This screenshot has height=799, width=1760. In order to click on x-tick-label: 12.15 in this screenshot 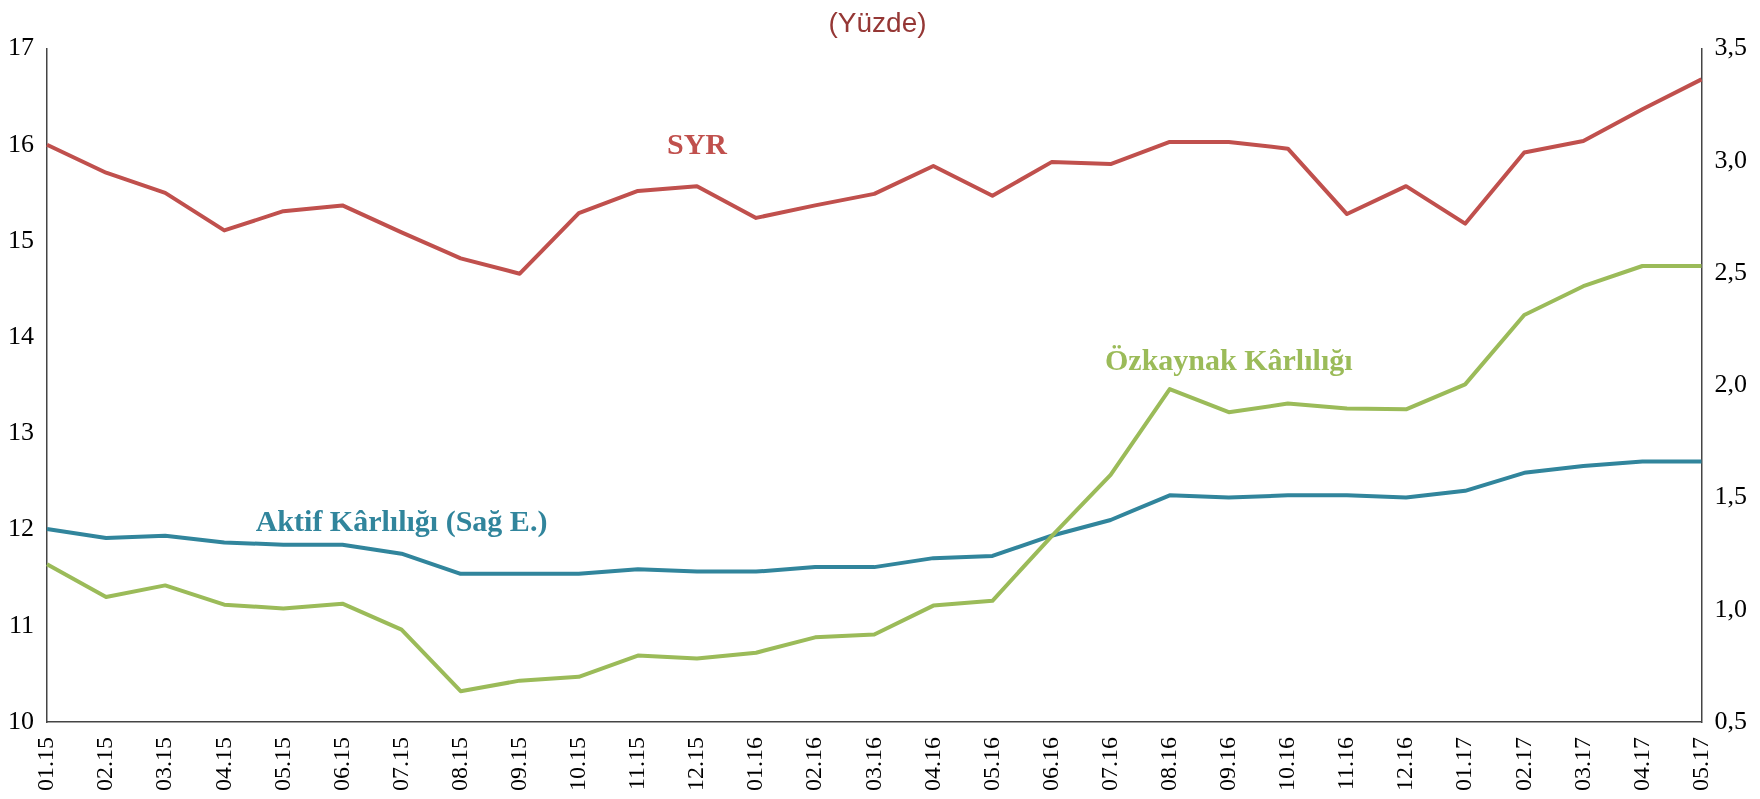, I will do `click(695, 764)`.